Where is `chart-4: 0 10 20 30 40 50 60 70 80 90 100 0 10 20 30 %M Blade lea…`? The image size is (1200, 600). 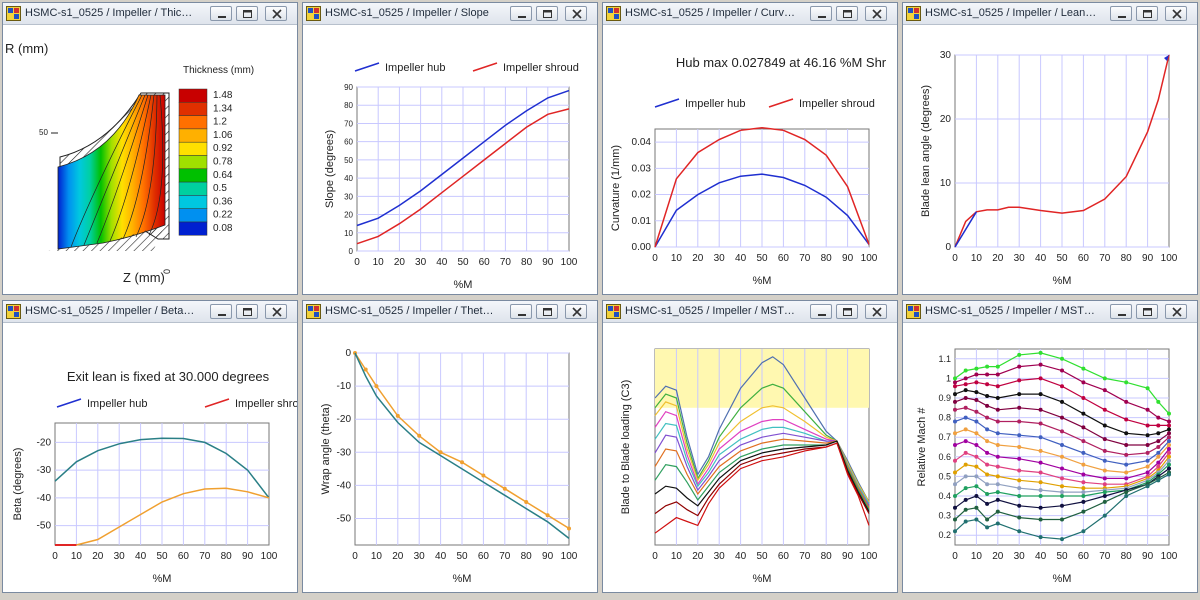 chart-4: 0 10 20 30 40 50 60 70 80 90 100 0 10 20 30 %M Blade lea… is located at coordinates (1049, 168).